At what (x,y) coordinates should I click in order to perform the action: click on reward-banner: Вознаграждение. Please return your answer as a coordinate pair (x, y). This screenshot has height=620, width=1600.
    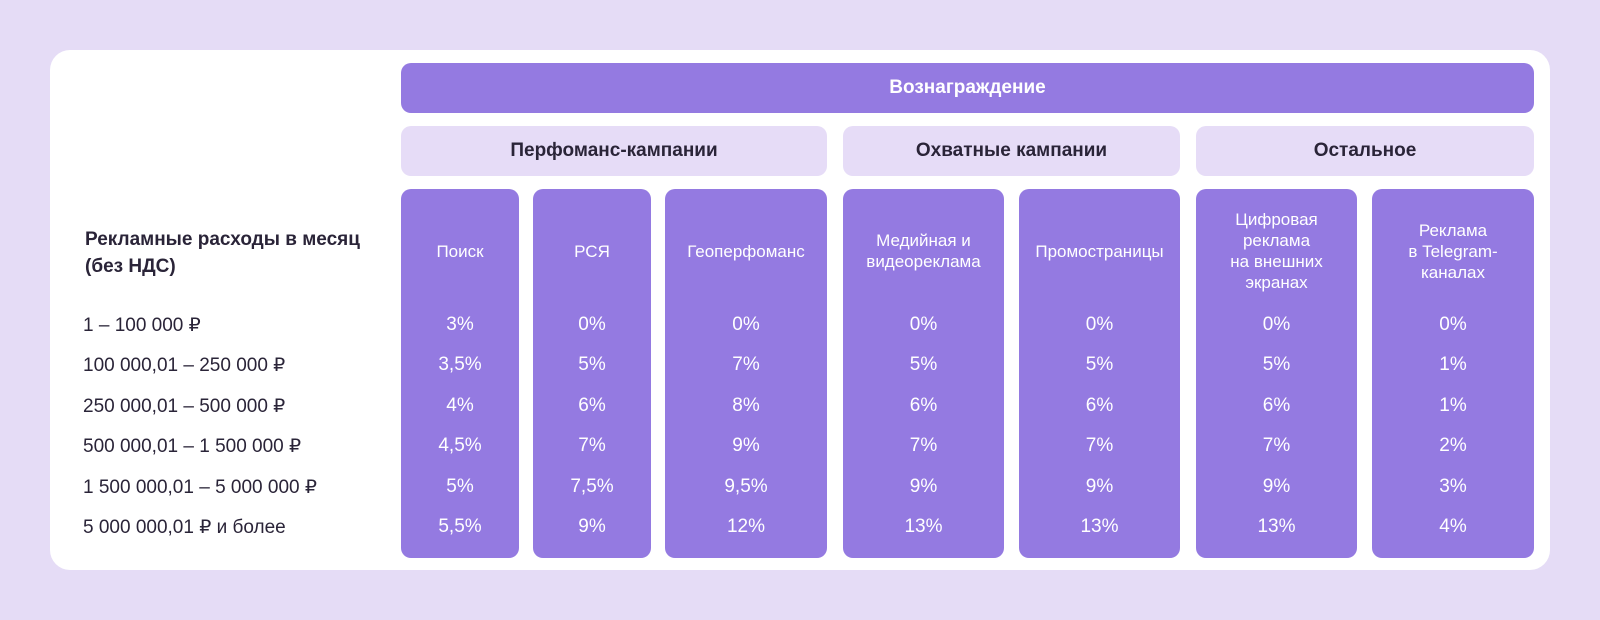
    Looking at the image, I should click on (967, 88).